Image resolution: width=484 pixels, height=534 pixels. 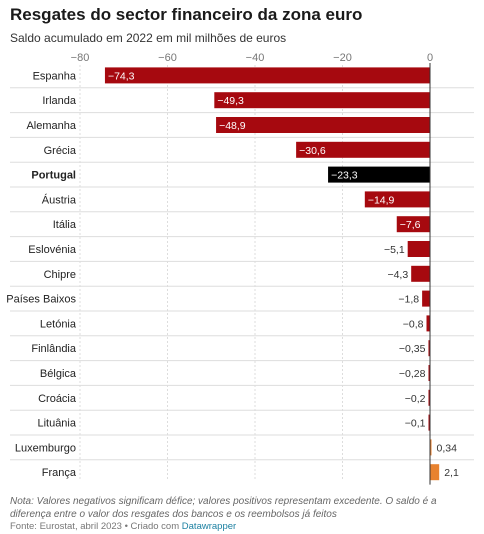 What do you see at coordinates (232, 126) in the screenshot?
I see `value-label: −48,9` at bounding box center [232, 126].